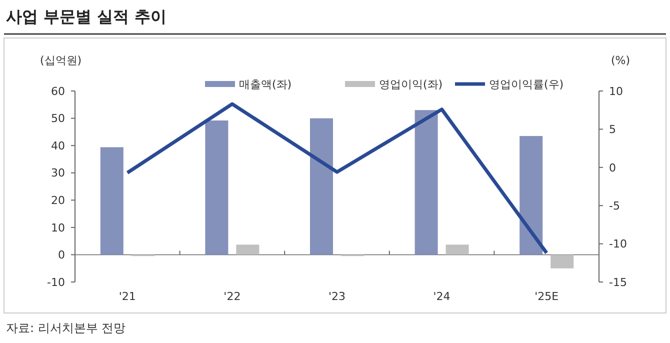  I want to click on x-tick-label: '23, so click(337, 296).